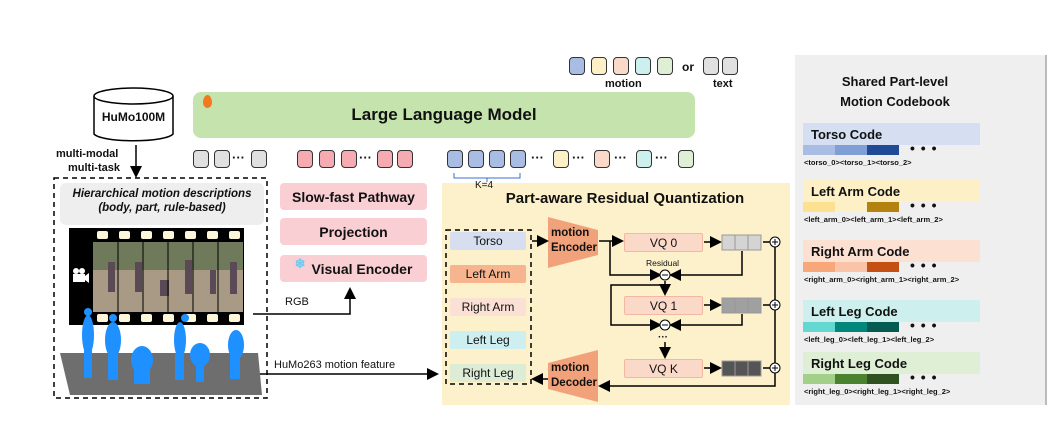 This screenshot has width=1064, height=422. What do you see at coordinates (663, 263) in the screenshot?
I see `residual-label: Residual` at bounding box center [663, 263].